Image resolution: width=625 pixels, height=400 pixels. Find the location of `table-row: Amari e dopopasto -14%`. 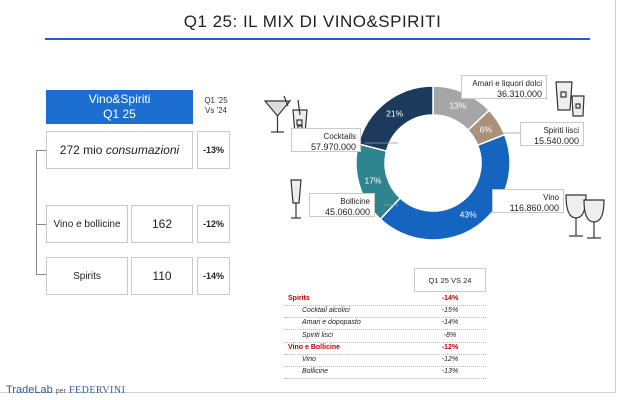

table-row: Amari e dopopasto -14% is located at coordinates (385, 324).